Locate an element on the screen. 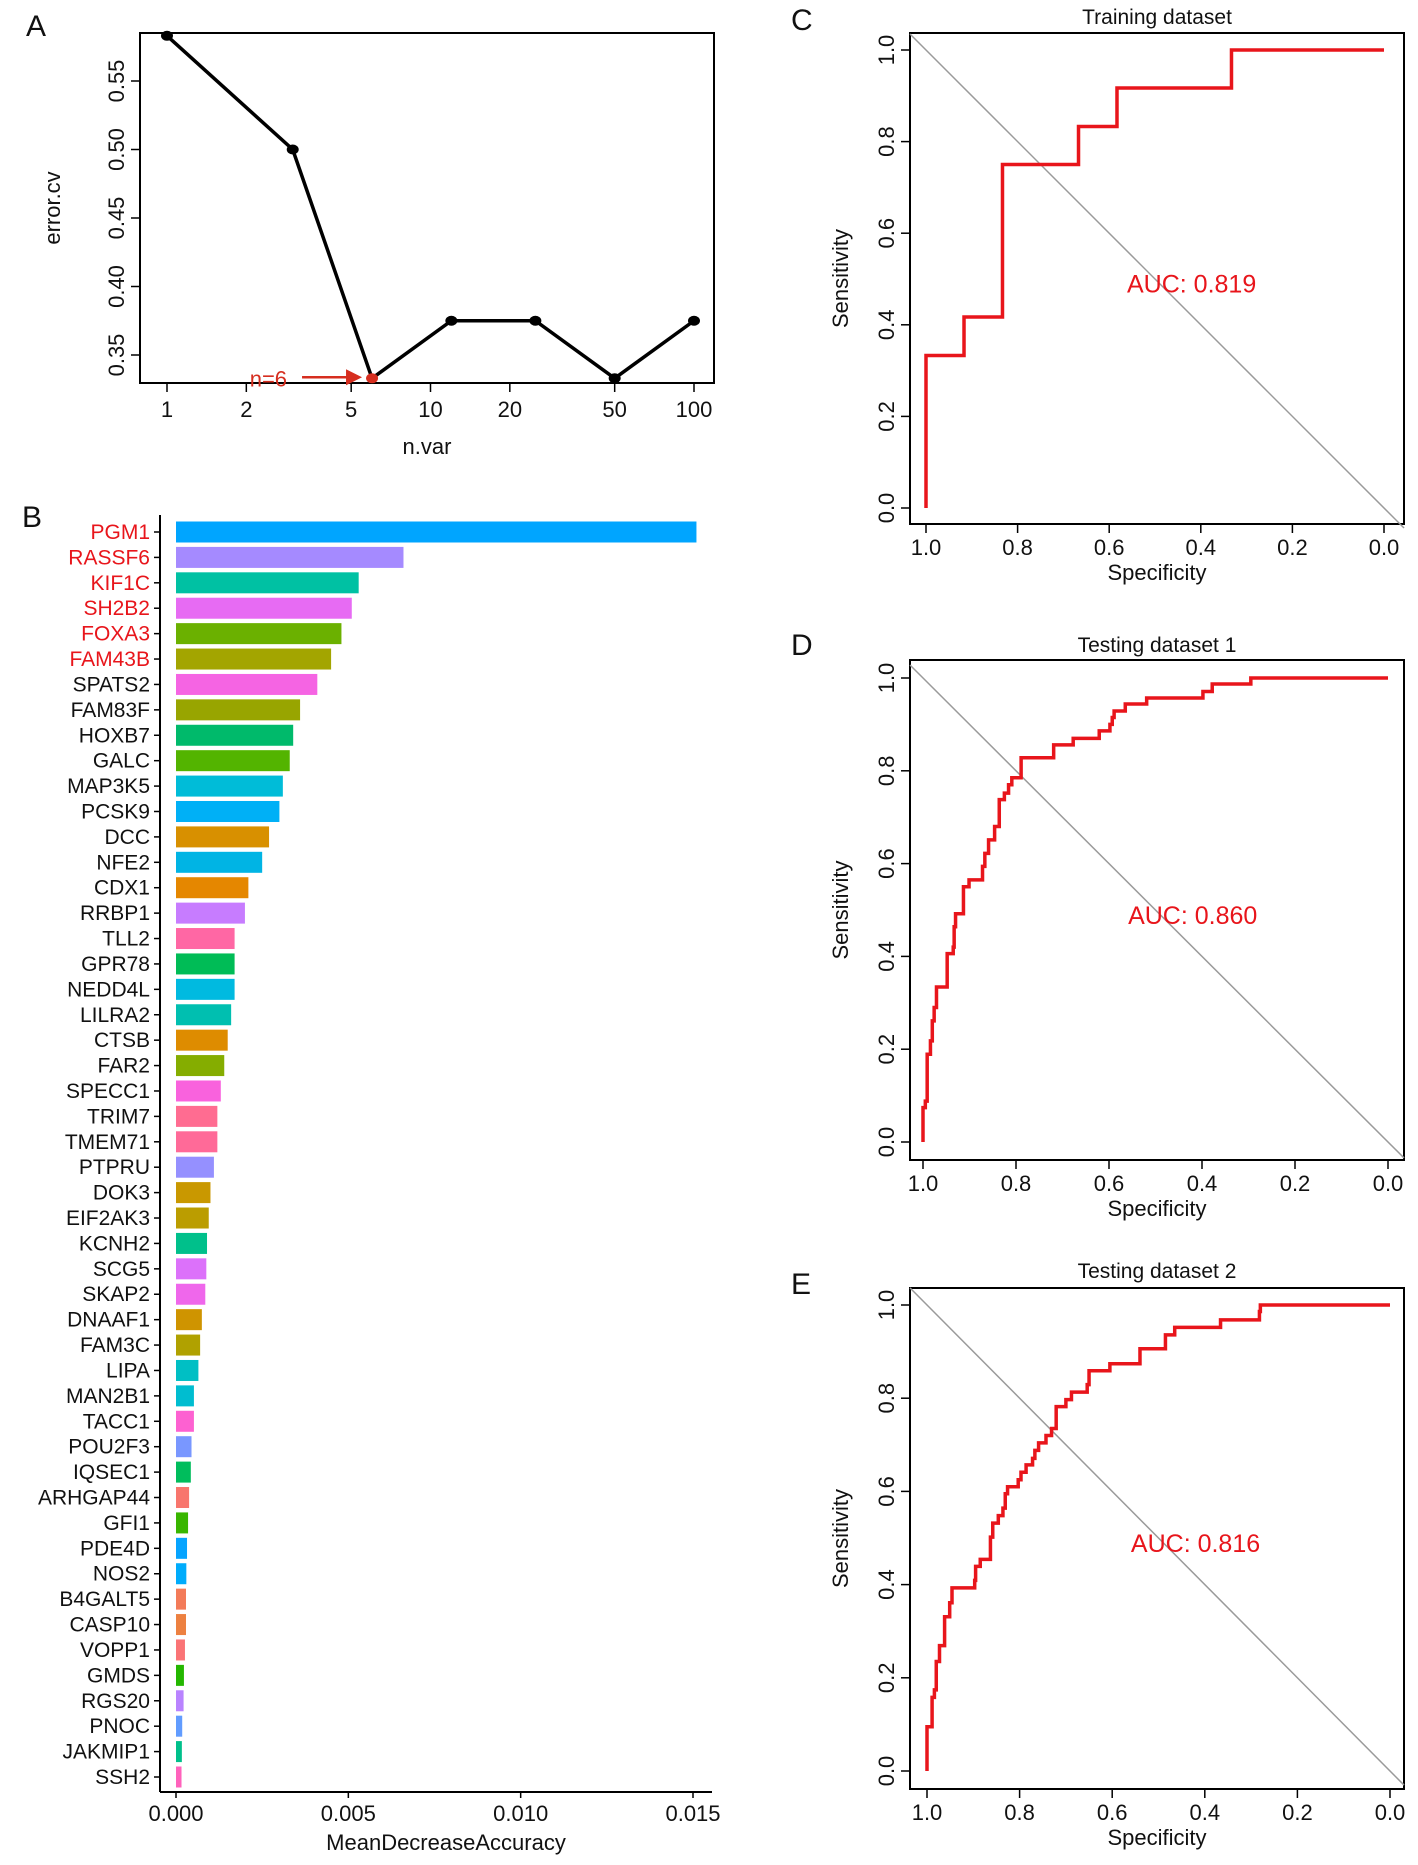  gene-label: SPECC1 is located at coordinates (108, 1091).